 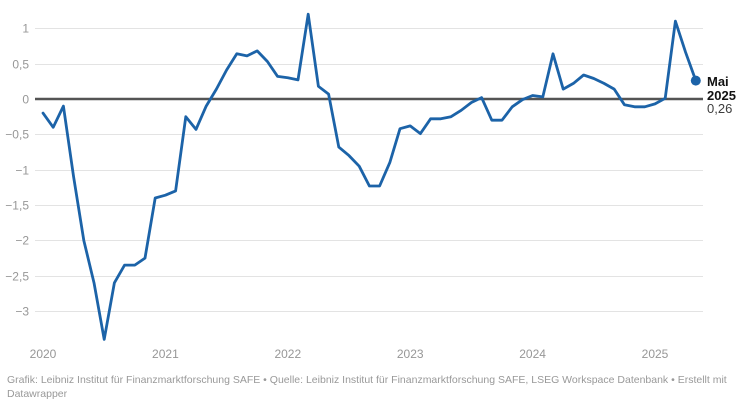 What do you see at coordinates (22, 241) in the screenshot?
I see `y-axis-tick-label: −2` at bounding box center [22, 241].